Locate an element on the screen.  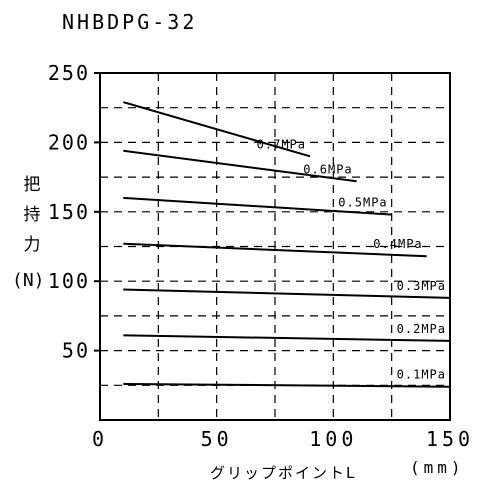
y-axis-label-char: 力 is located at coordinates (32, 245).